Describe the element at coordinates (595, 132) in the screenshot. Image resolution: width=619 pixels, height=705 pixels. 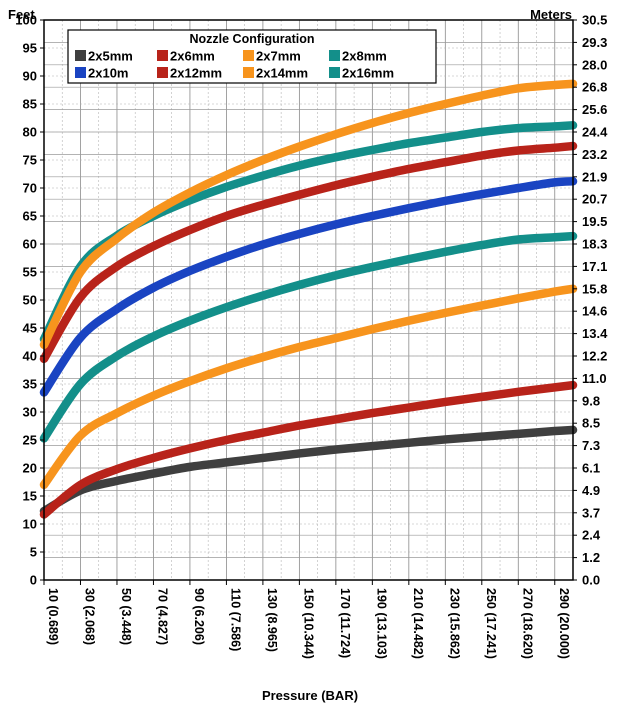
I see `y-right-tick-label: 24.4` at that location.